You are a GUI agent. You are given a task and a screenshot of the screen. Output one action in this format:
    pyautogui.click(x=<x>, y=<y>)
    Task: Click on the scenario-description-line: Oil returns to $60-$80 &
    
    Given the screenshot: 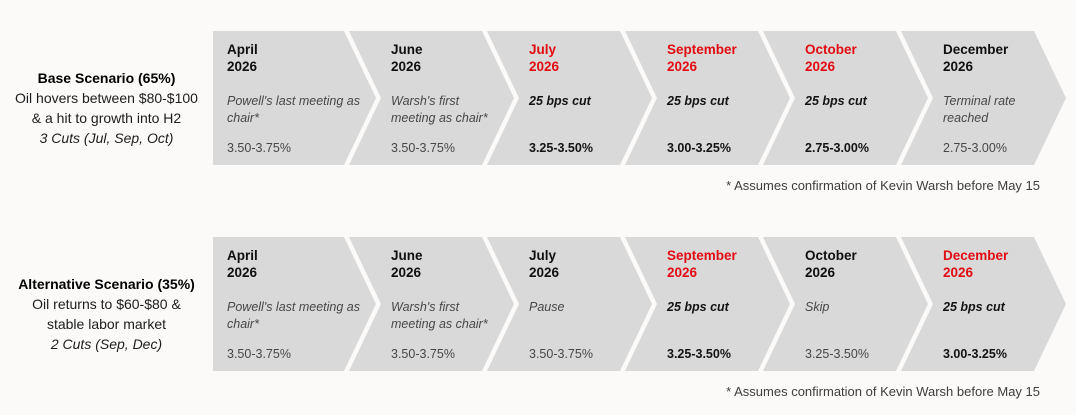 What is the action you would take?
    pyautogui.click(x=106, y=304)
    